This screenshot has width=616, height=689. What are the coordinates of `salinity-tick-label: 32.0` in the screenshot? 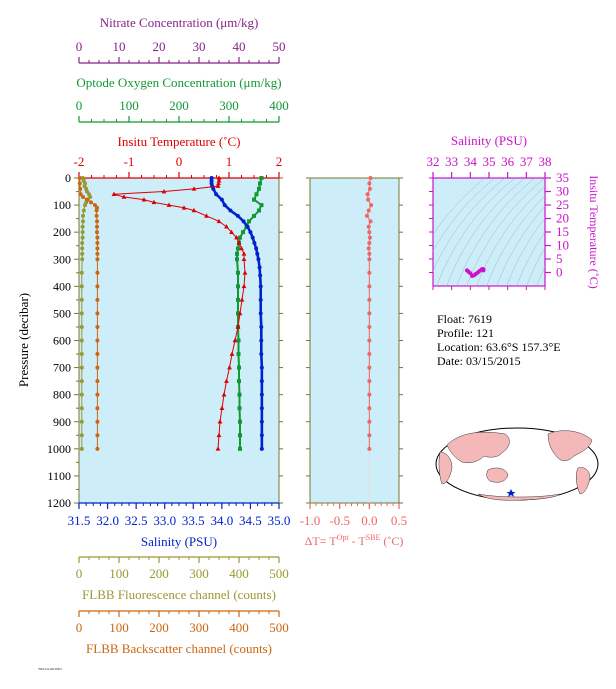 It's located at (107, 520).